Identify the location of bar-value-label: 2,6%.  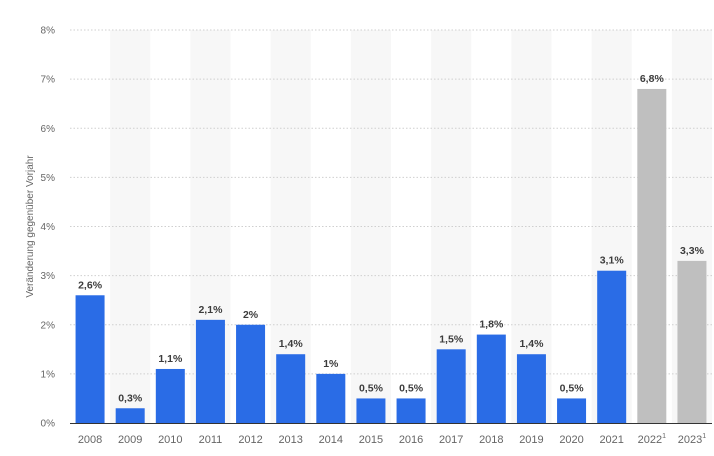
(90, 285).